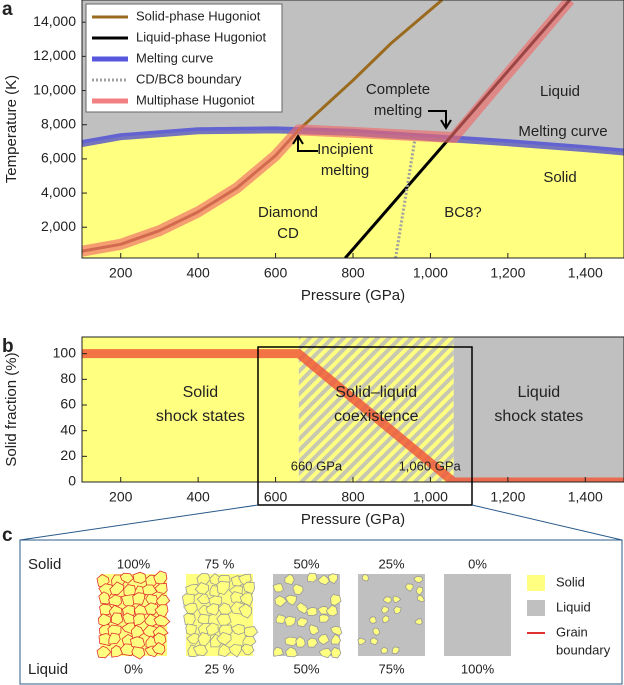 This screenshot has width=624, height=685. I want to click on legend-label: Liquid-phase Hugoniot, so click(201, 36).